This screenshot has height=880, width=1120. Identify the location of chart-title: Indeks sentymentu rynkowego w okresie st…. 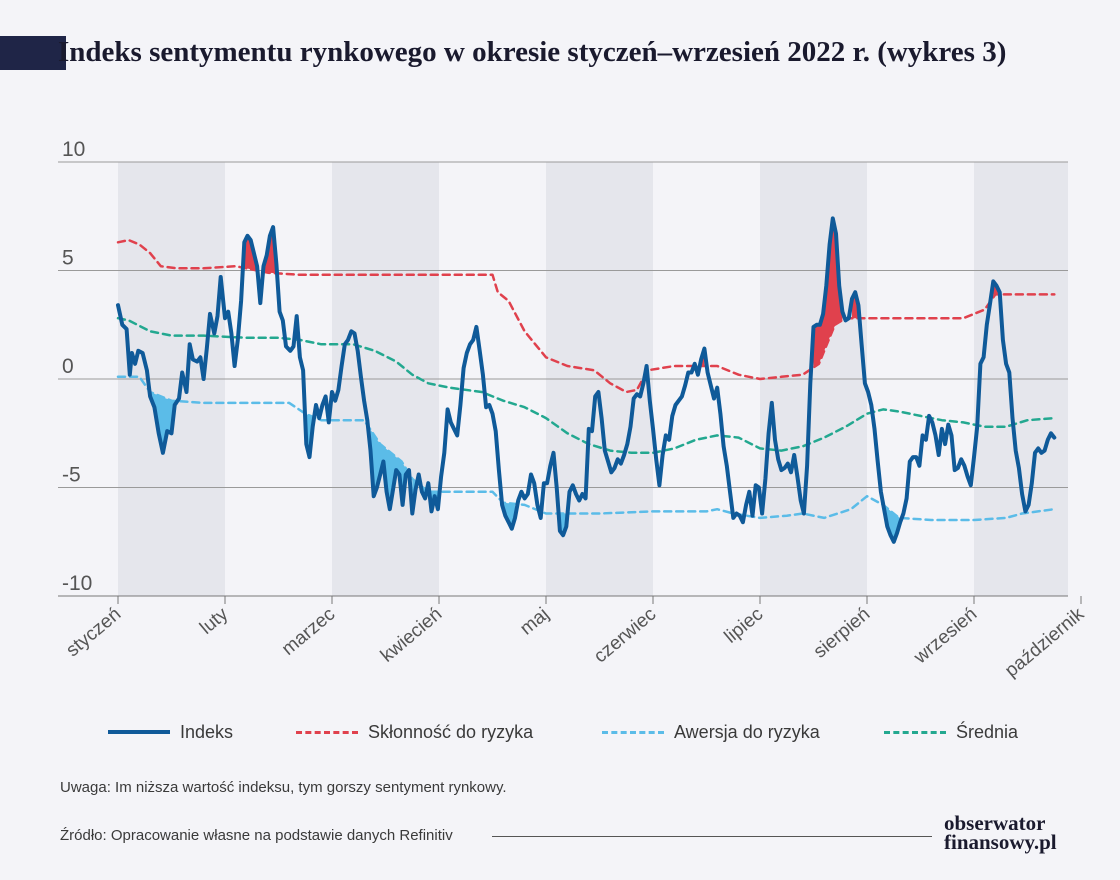
(532, 52).